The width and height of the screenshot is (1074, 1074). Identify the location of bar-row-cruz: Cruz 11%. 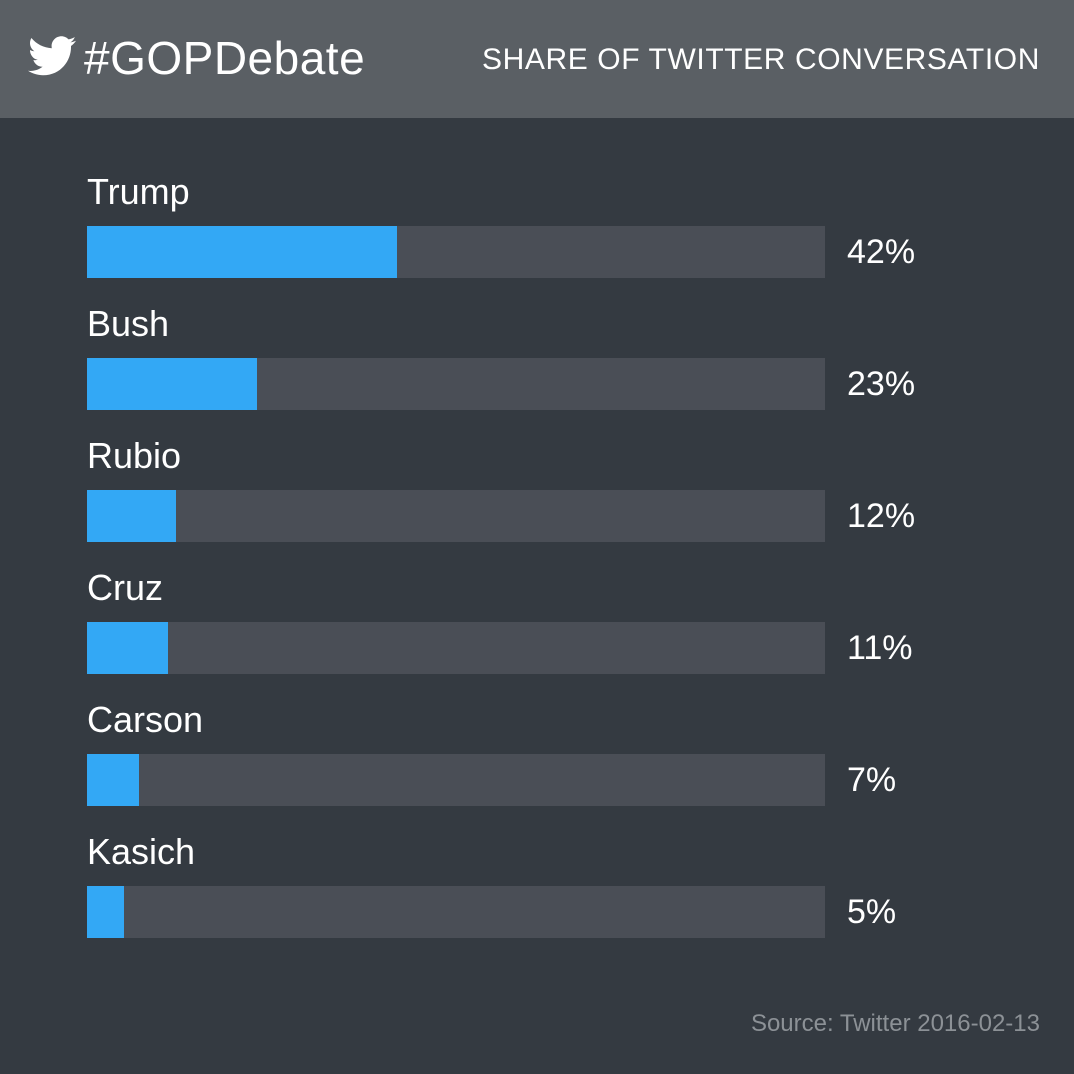
(537, 594).